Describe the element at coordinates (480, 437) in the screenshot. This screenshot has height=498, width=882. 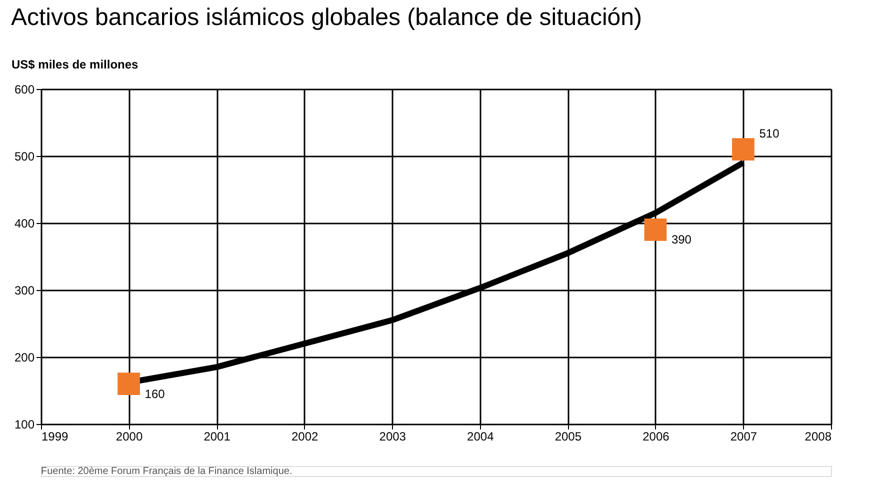
I see `x-tick-label: 2004` at that location.